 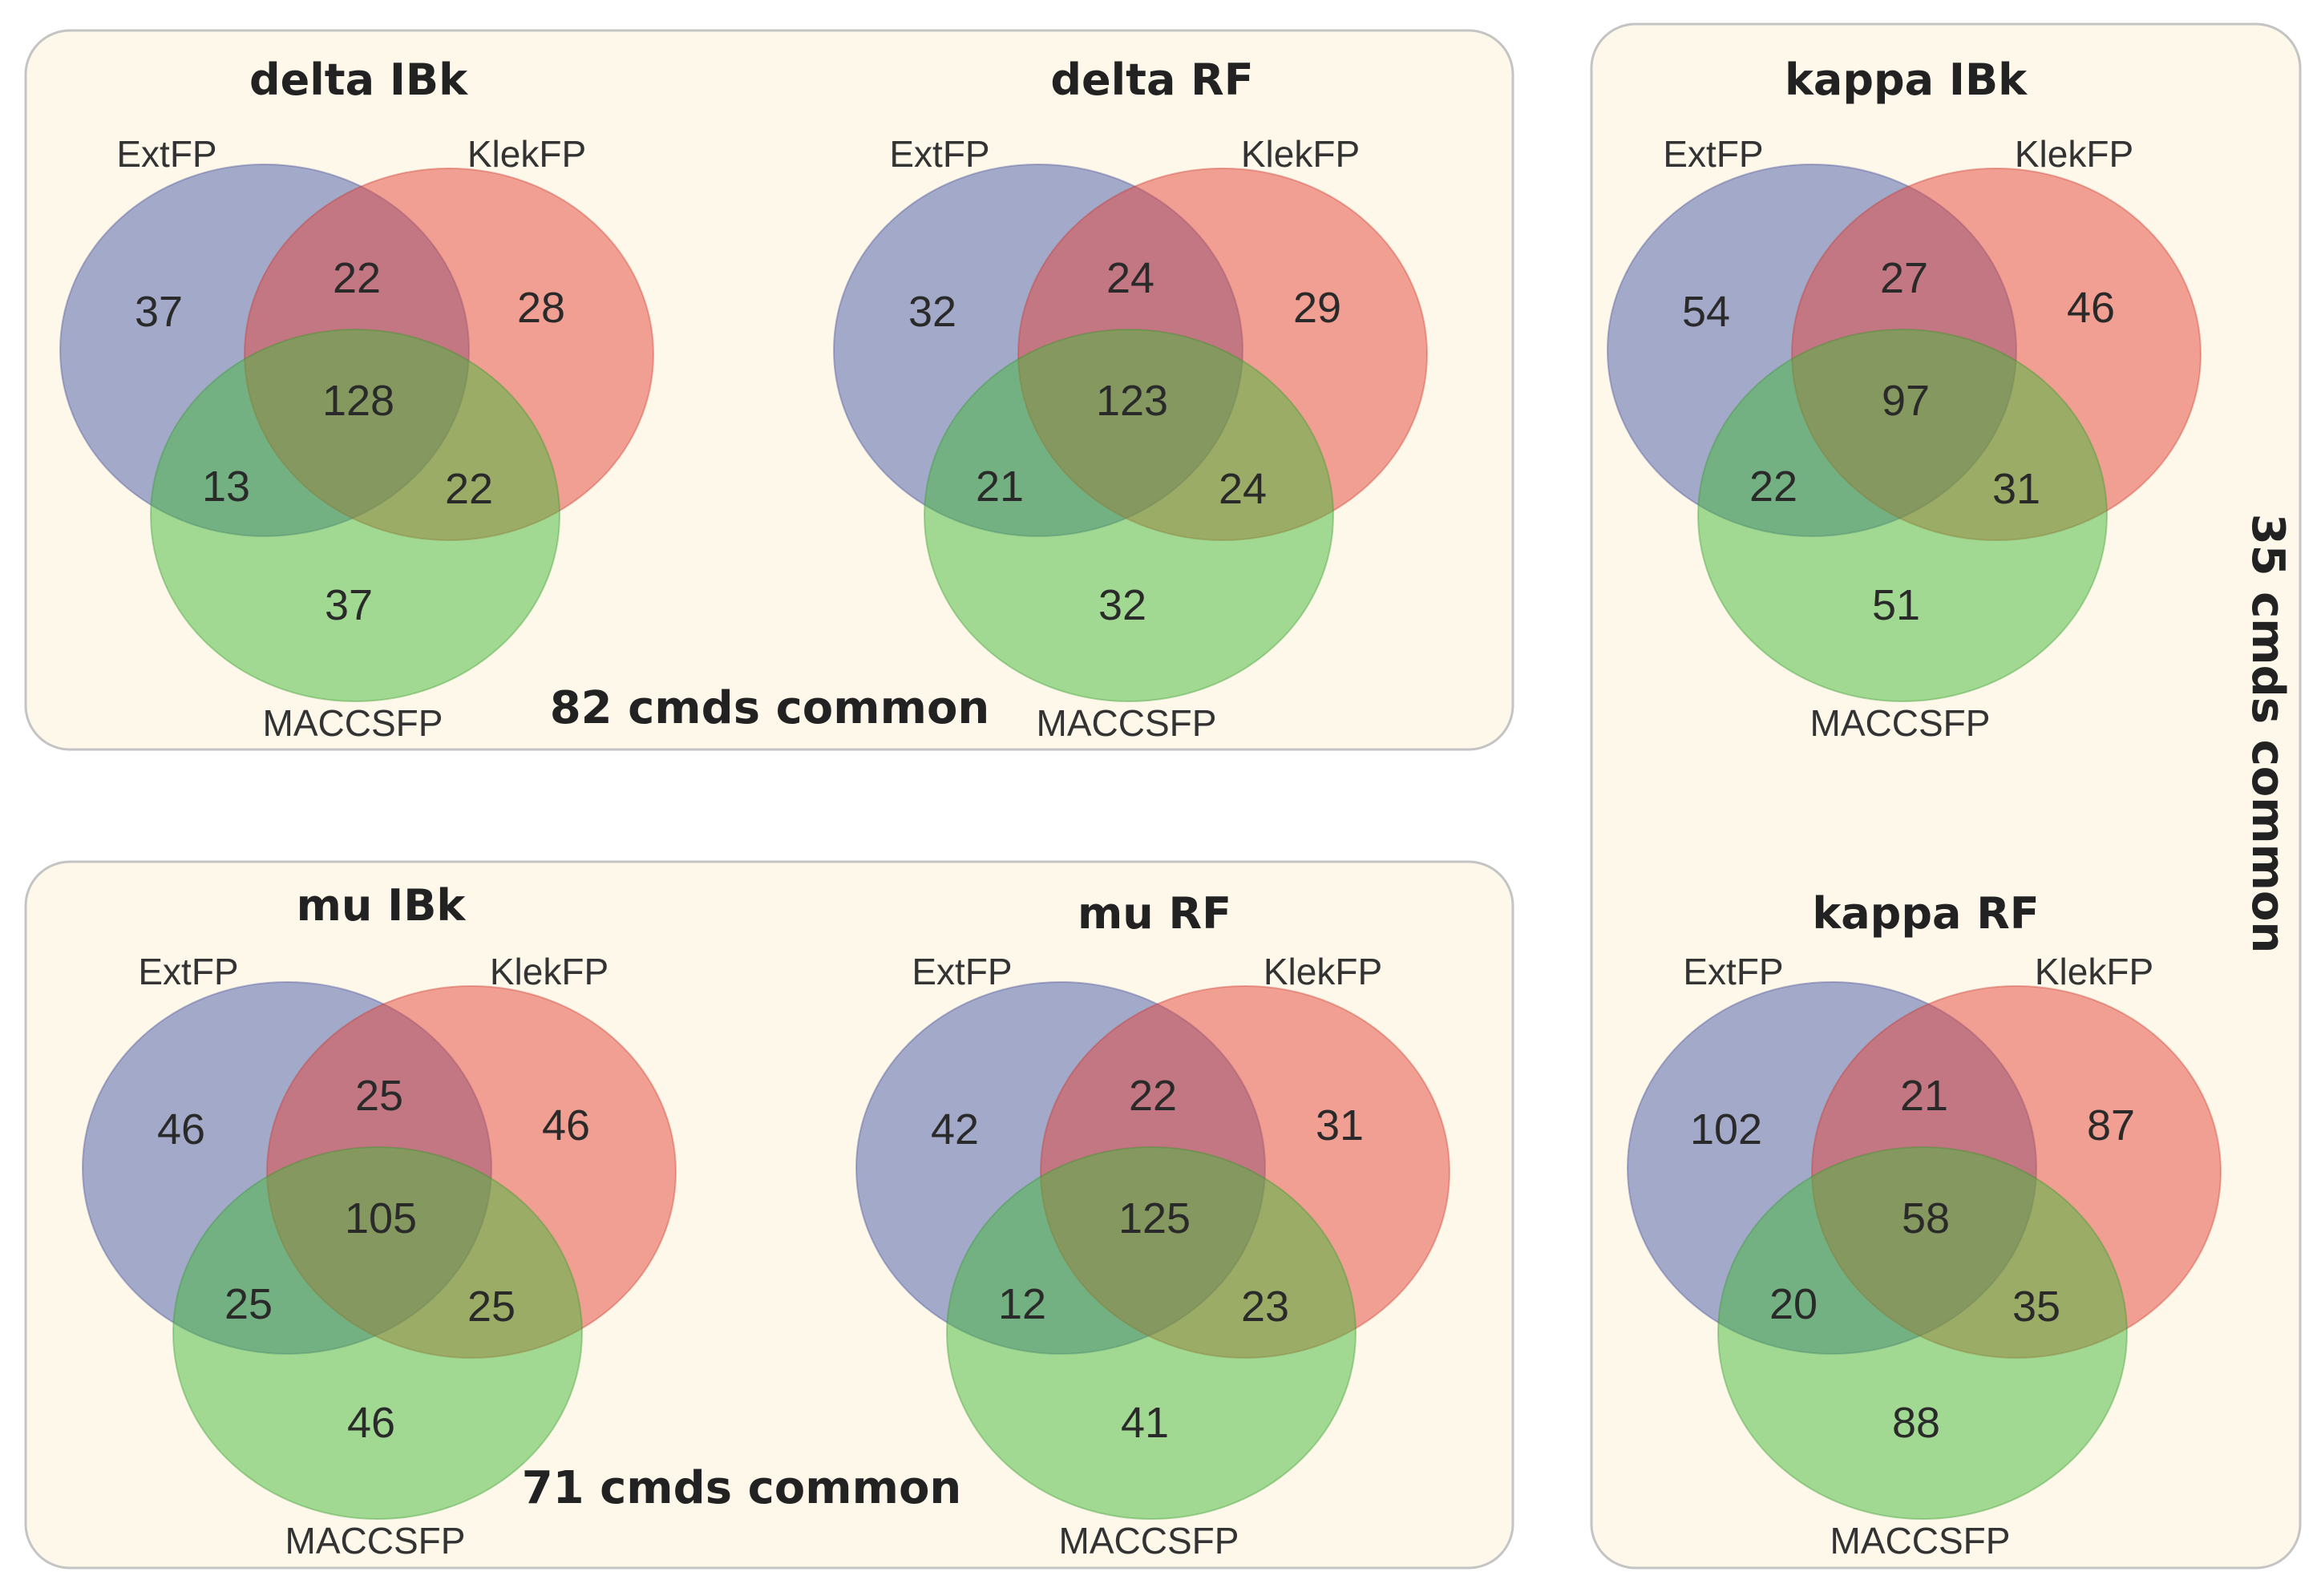 What do you see at coordinates (1896, 605) in the screenshot?
I see `count-maccs-only: 51` at bounding box center [1896, 605].